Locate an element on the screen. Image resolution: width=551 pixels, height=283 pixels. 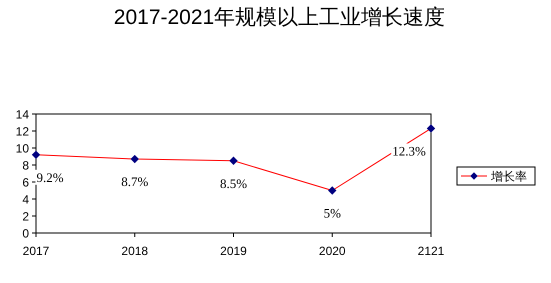
legend-label: 增长率 is located at coordinates (508, 177).